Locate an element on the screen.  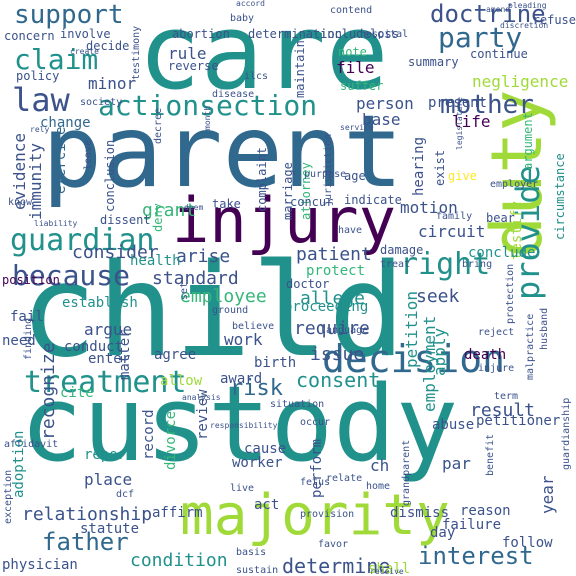
word-dcf: dcf is located at coordinates (125, 494).